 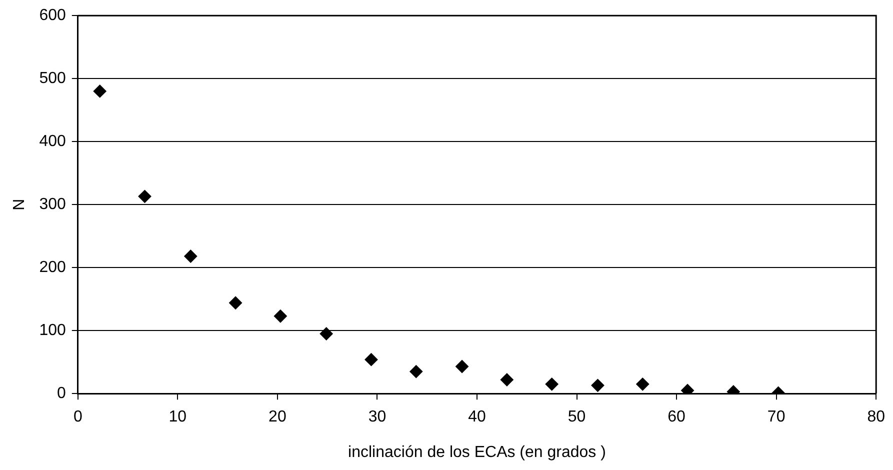 I want to click on x-tick-label: 40, so click(x=477, y=417).